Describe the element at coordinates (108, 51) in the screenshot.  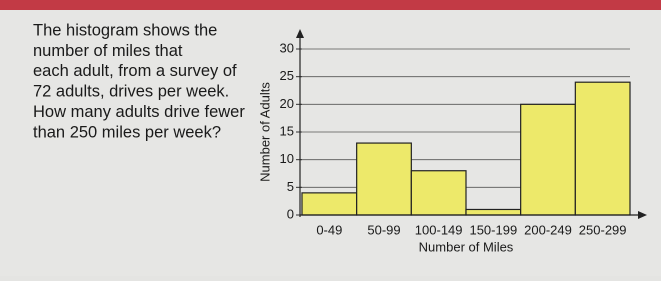
I see `question-line: number of miles that` at that location.